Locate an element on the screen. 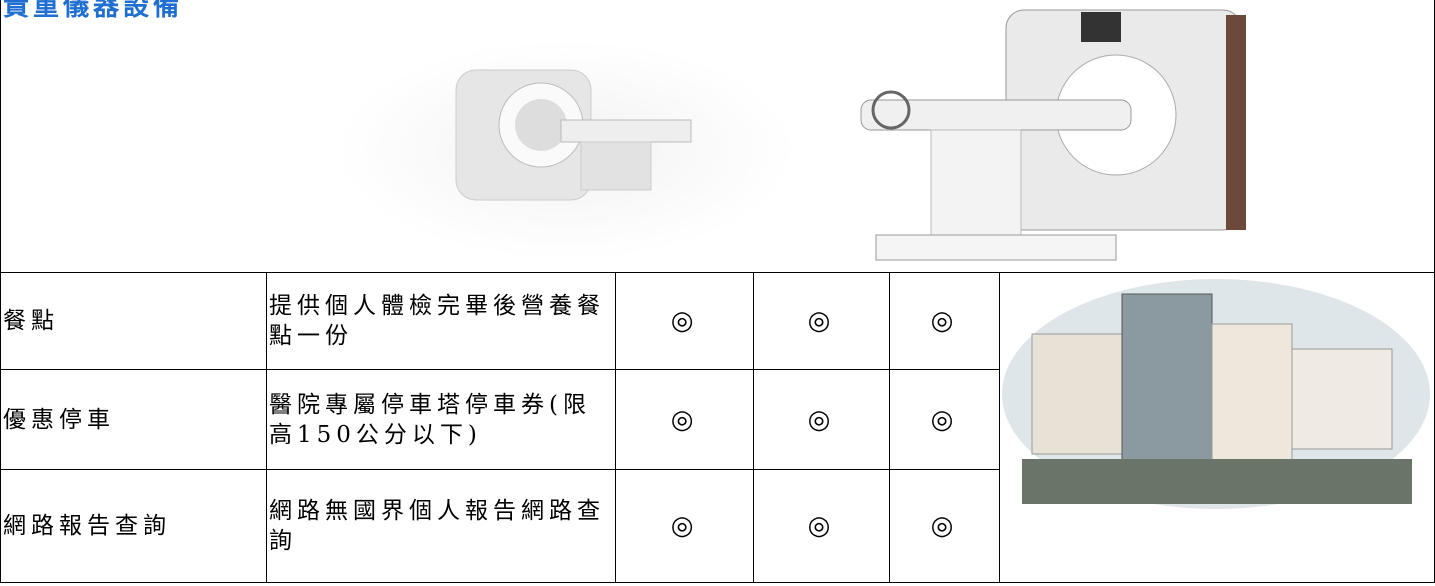  item-description: 提供個人體檢完畢後營養餐點一份 is located at coordinates (441, 321).